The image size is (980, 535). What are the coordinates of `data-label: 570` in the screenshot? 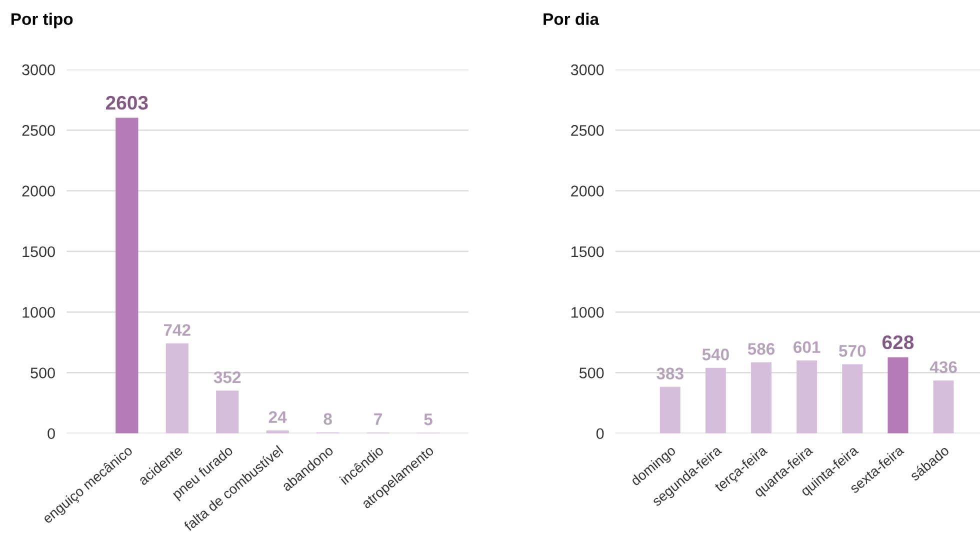 It's located at (852, 350).